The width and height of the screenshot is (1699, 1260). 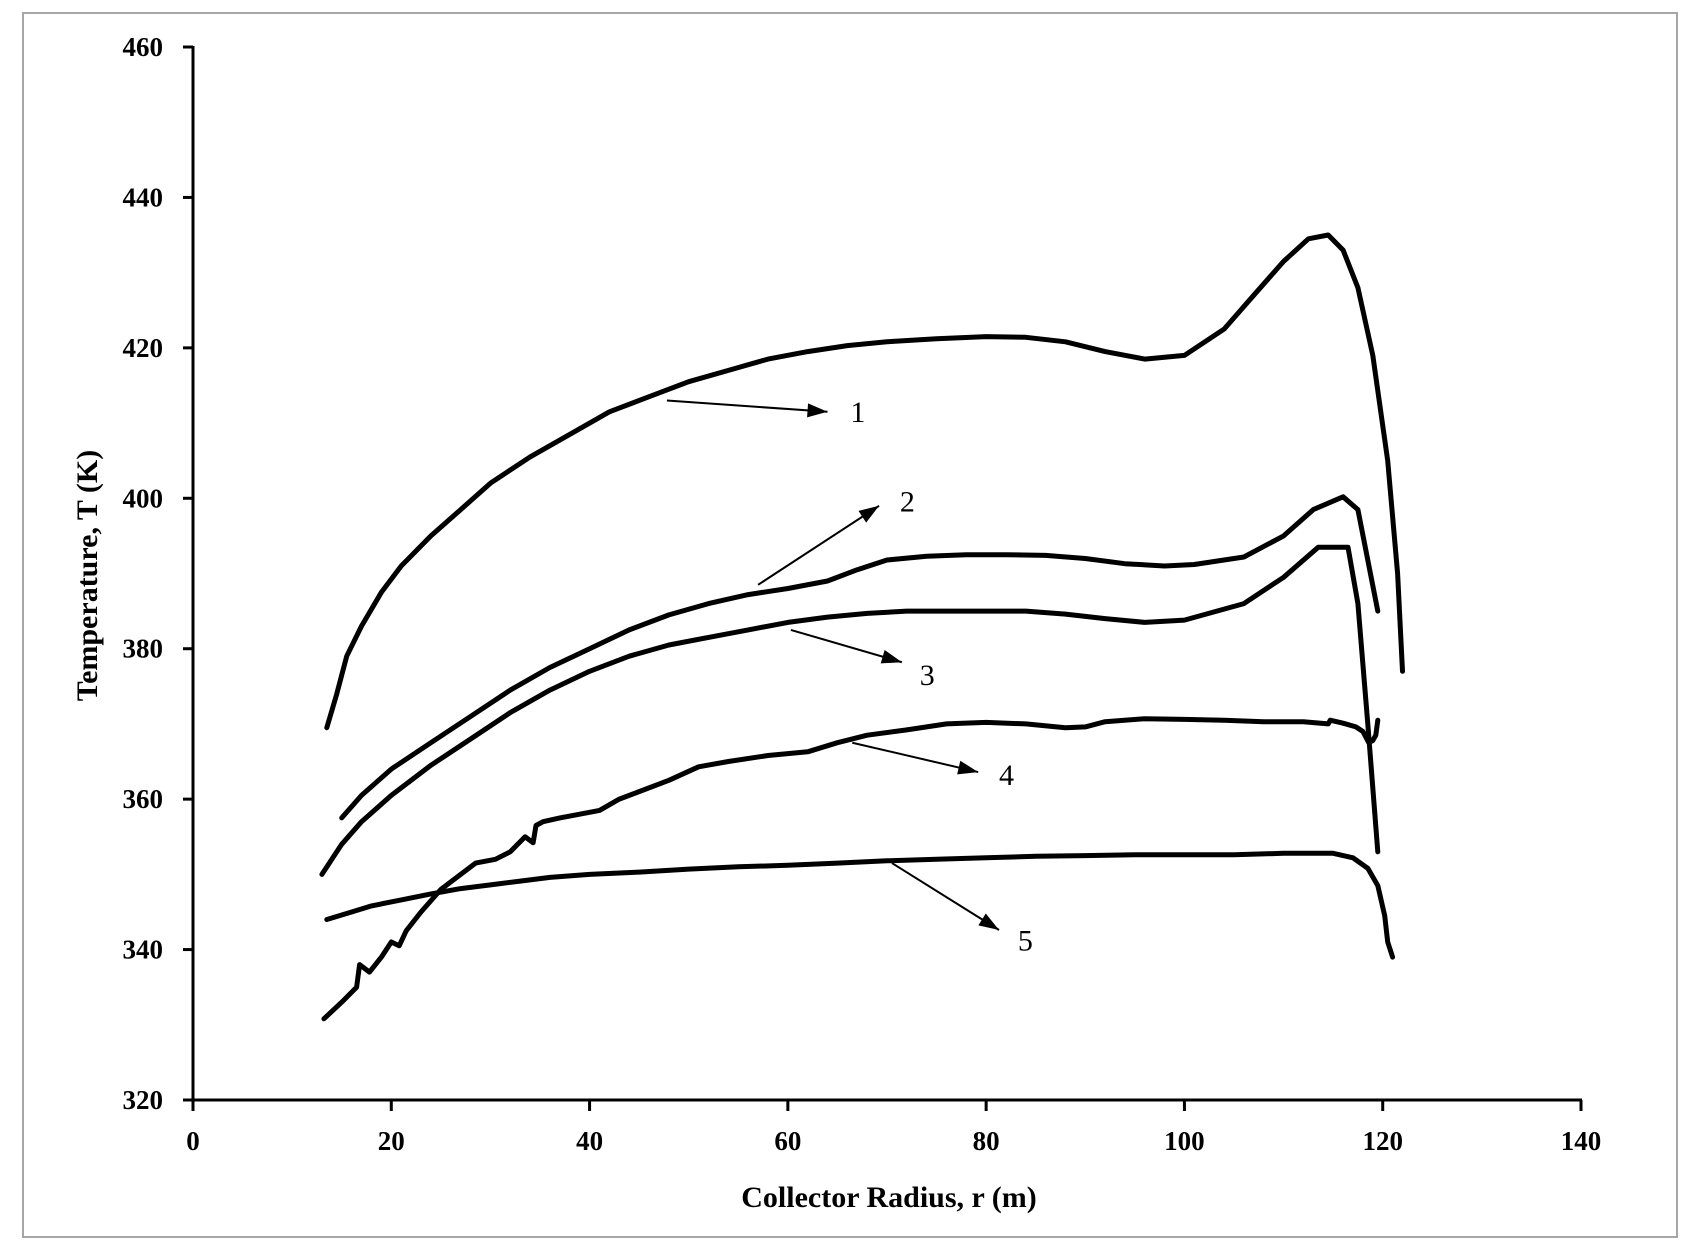 What do you see at coordinates (857, 412) in the screenshot?
I see `curve-label-1: 1` at bounding box center [857, 412].